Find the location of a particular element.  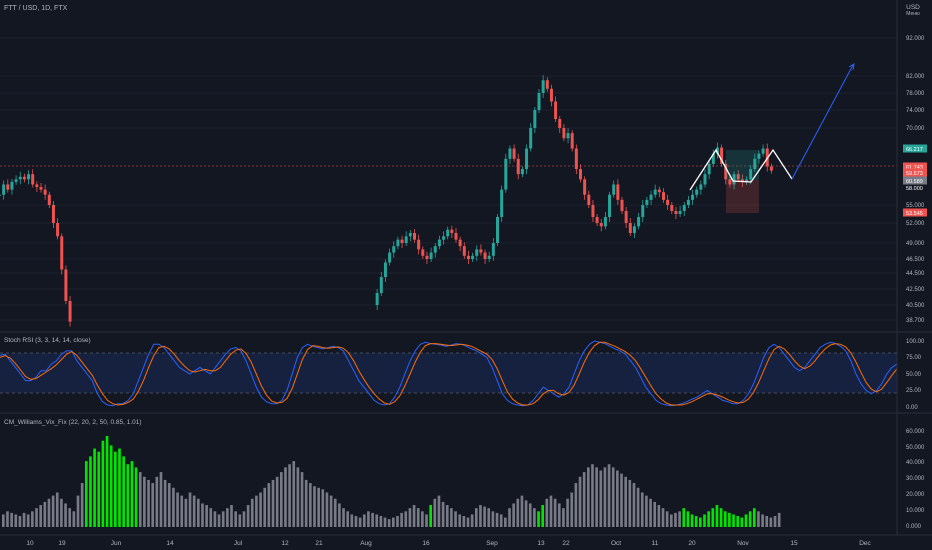

double-top-pattern is located at coordinates (741, 169).